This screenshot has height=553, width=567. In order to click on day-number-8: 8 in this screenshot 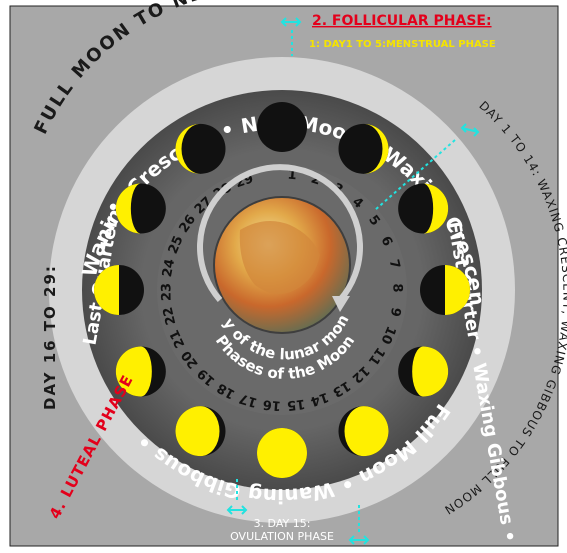, I will do `click(396, 287)`.